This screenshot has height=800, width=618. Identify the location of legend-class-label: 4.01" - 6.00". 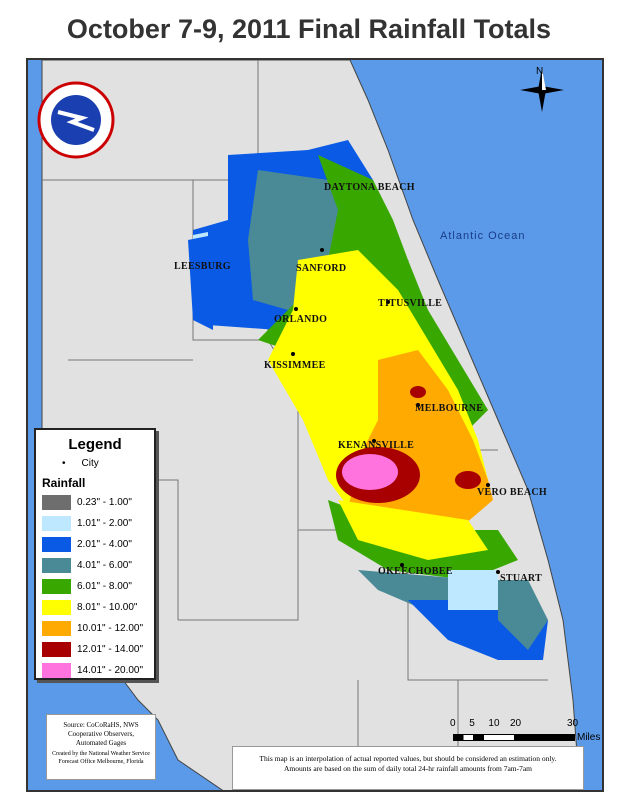
(104, 565).